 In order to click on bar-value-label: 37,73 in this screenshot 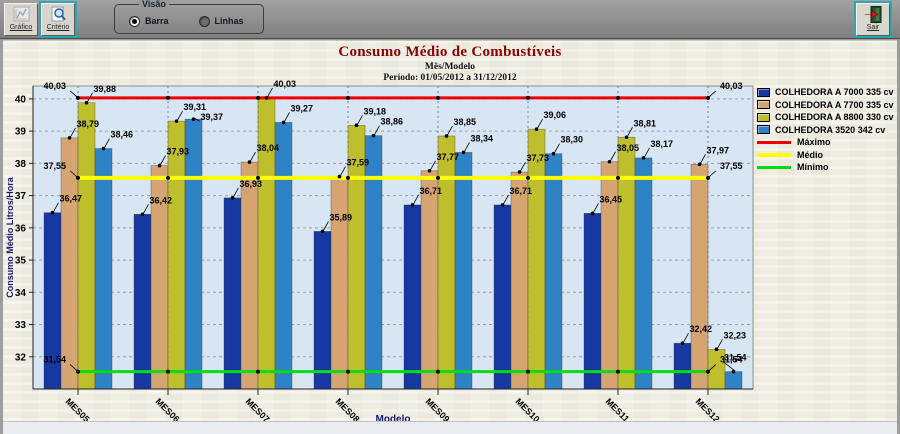, I will do `click(538, 158)`.